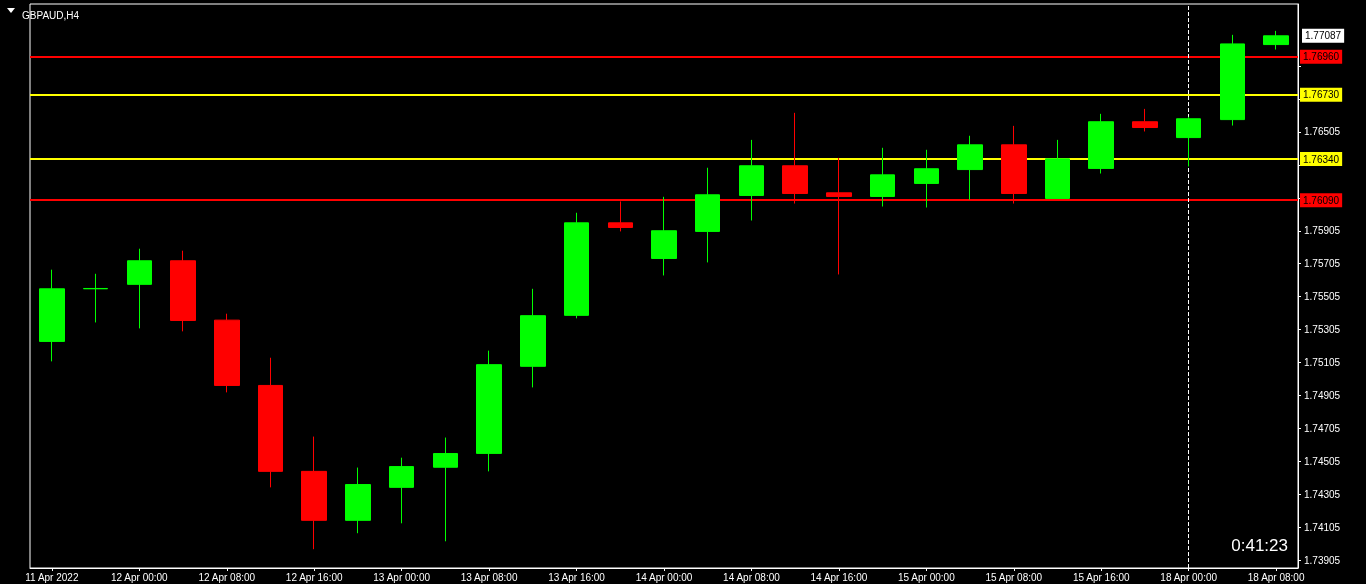 This screenshot has height=584, width=1366. I want to click on y-tick-label: 1.74905, so click(1322, 396).